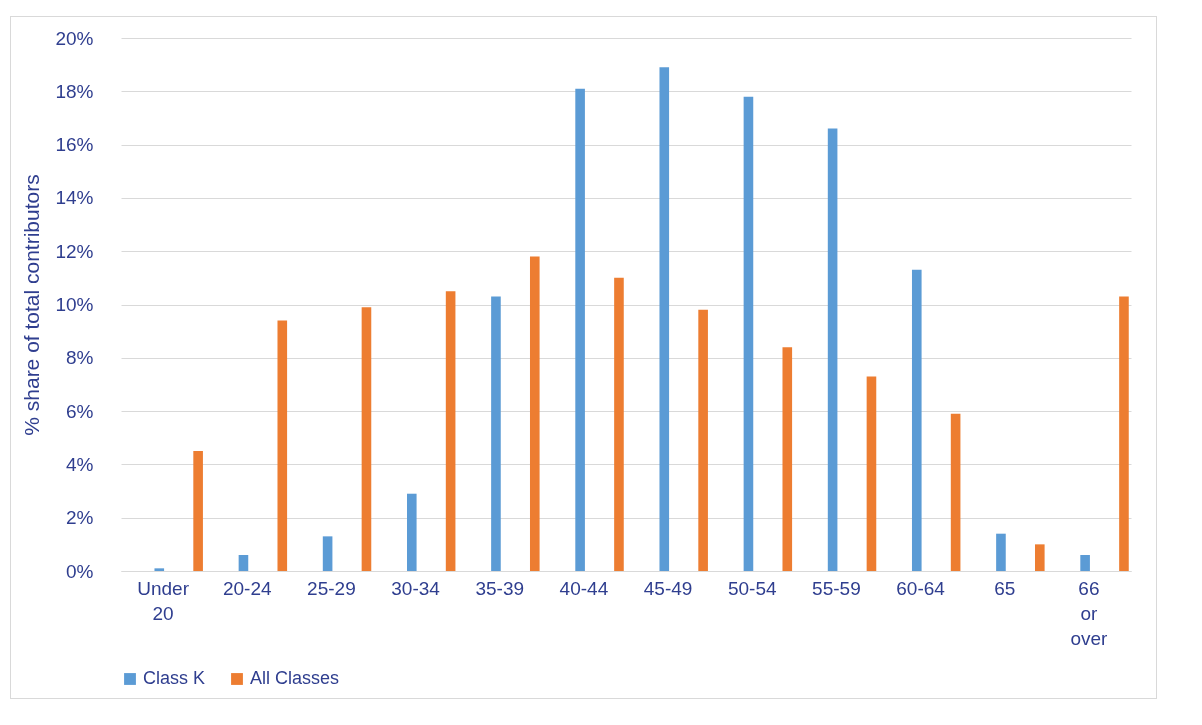  I want to click on y-tick-label: 2%, so click(80, 518).